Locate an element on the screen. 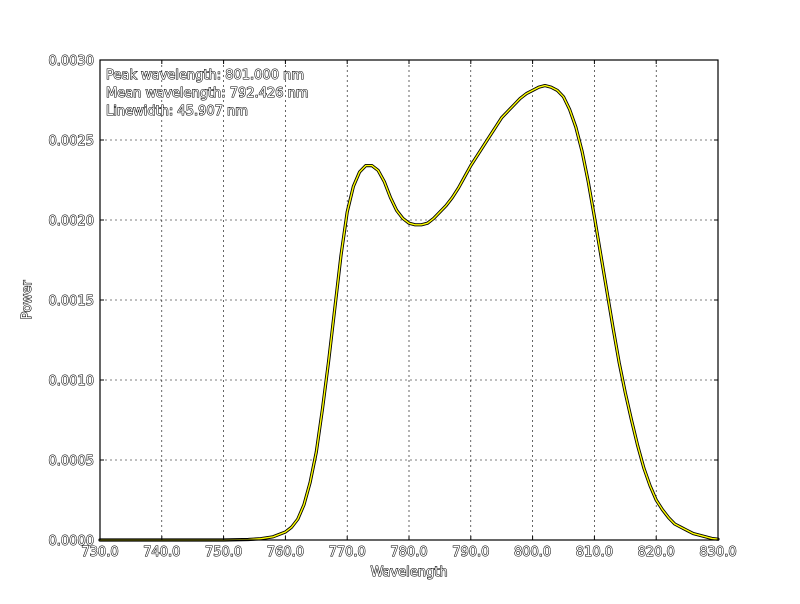  x-axis-title: Wavelength is located at coordinates (408, 572).